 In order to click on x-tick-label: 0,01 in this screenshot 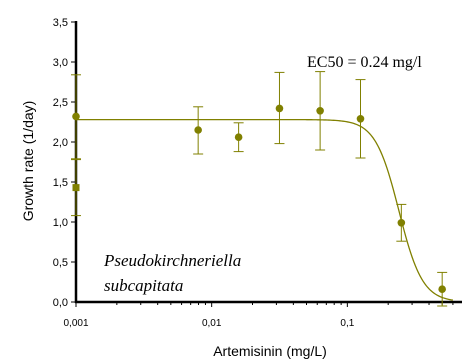, I will do `click(212, 323)`.